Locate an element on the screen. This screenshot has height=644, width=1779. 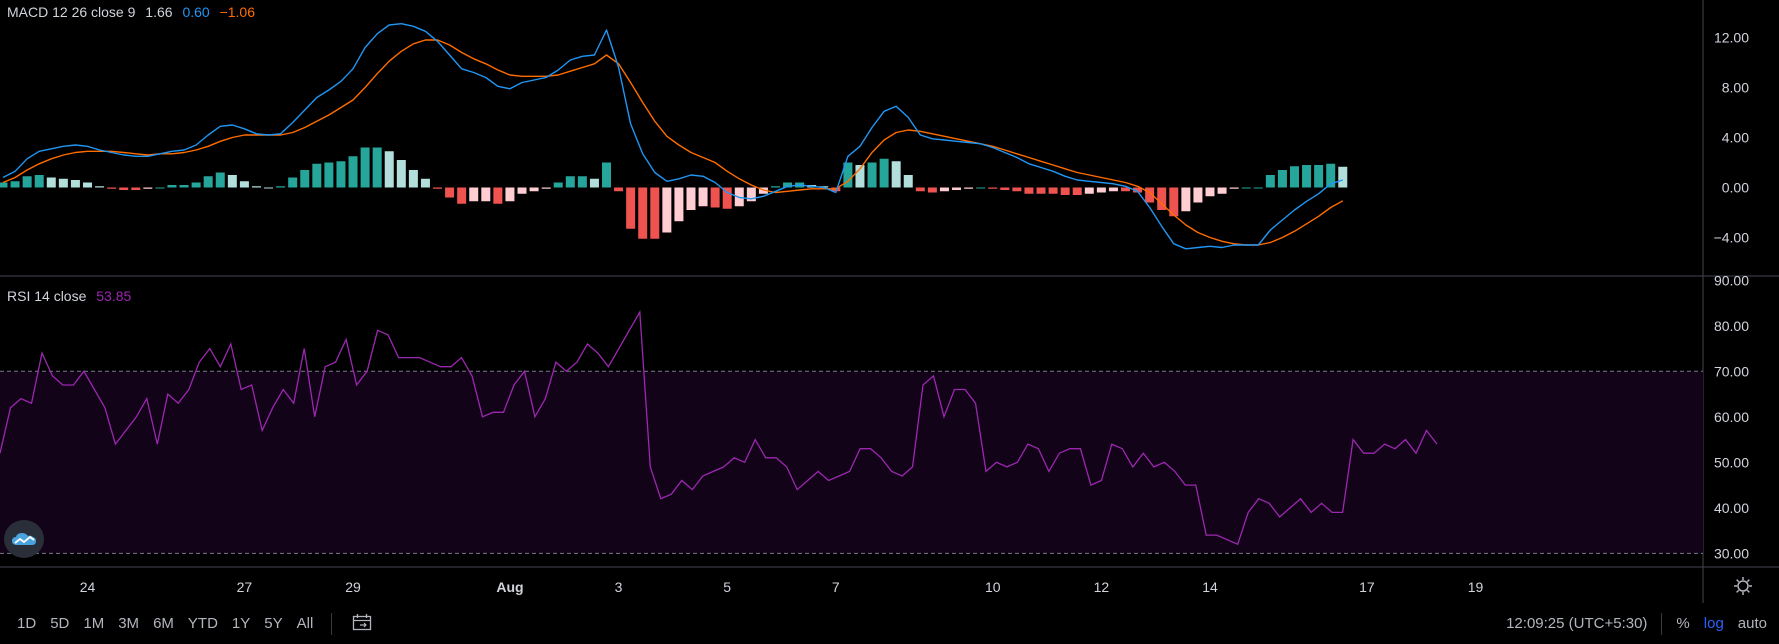
status-right: 12:09:25 (UTC+5:30) % log auto is located at coordinates (1642, 623).